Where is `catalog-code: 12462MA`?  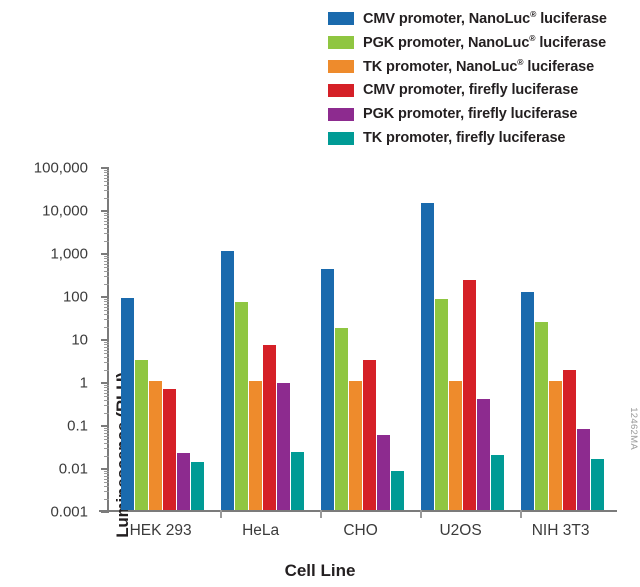 catalog-code: 12462MA is located at coordinates (633, 428).